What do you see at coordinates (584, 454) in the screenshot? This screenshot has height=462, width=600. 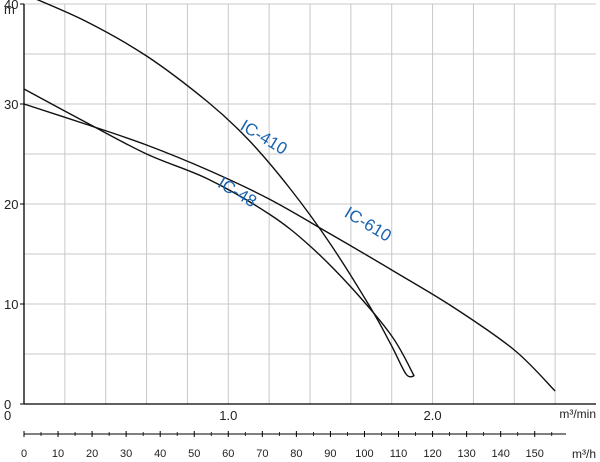 I see `secondary-x-axis-unit: m³/h` at bounding box center [584, 454].